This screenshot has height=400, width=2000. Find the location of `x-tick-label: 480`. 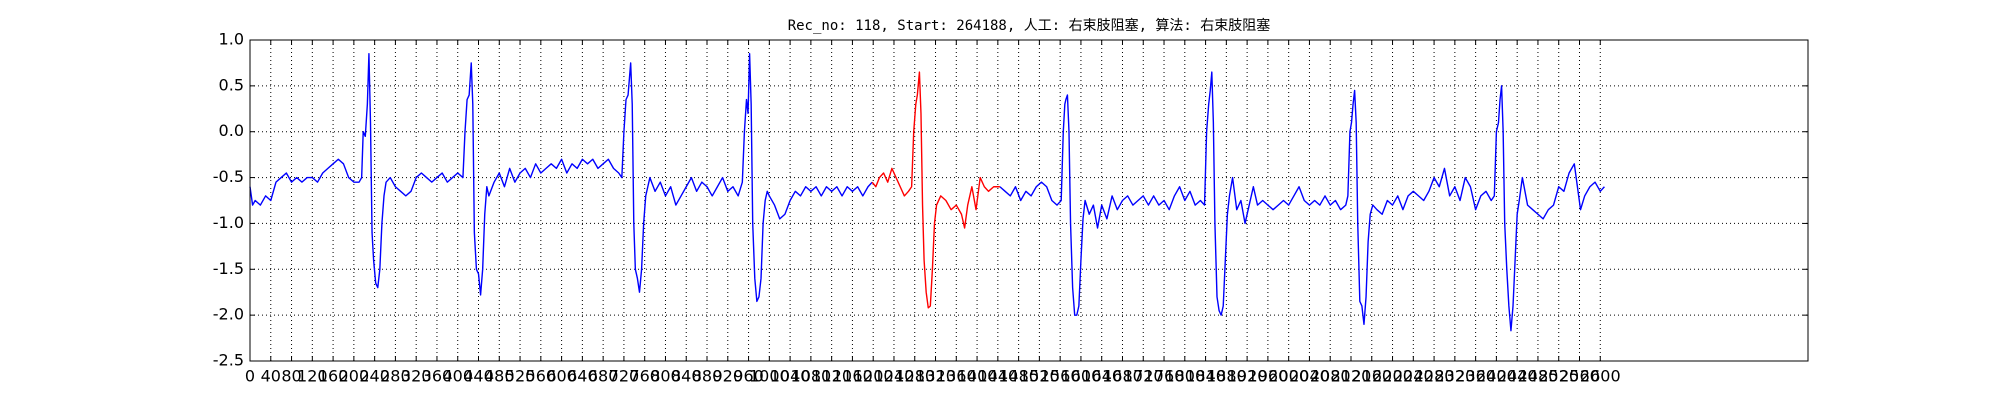

x-tick-label: 480 is located at coordinates (499, 376).